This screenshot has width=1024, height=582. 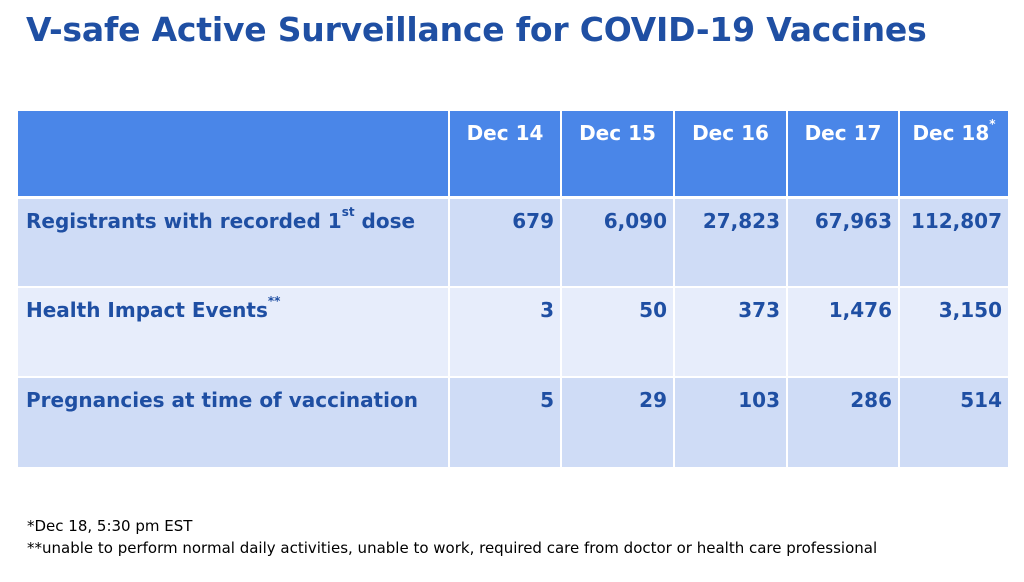 What do you see at coordinates (233, 154) in the screenshot?
I see `header-empty-cell` at bounding box center [233, 154].